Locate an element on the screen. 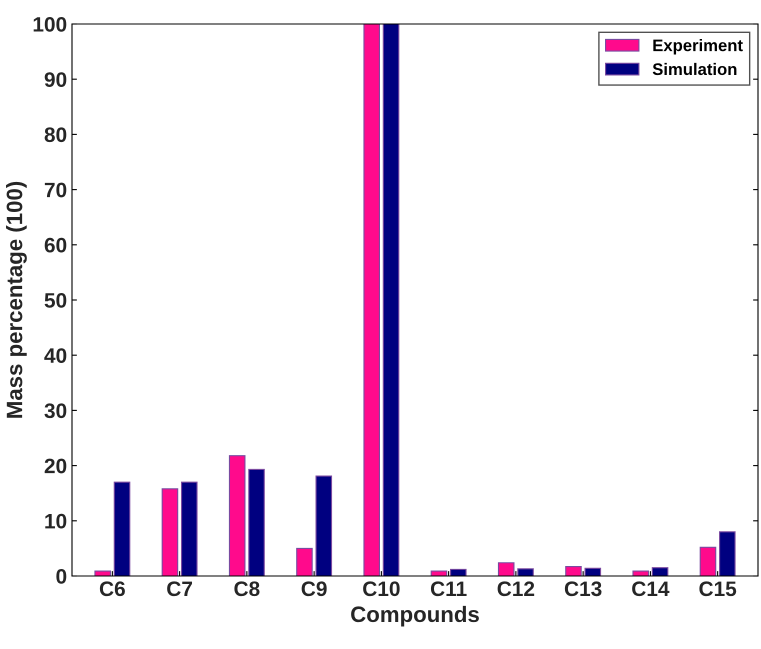 The width and height of the screenshot is (761, 649). x-tick-label: C12 is located at coordinates (516, 588).